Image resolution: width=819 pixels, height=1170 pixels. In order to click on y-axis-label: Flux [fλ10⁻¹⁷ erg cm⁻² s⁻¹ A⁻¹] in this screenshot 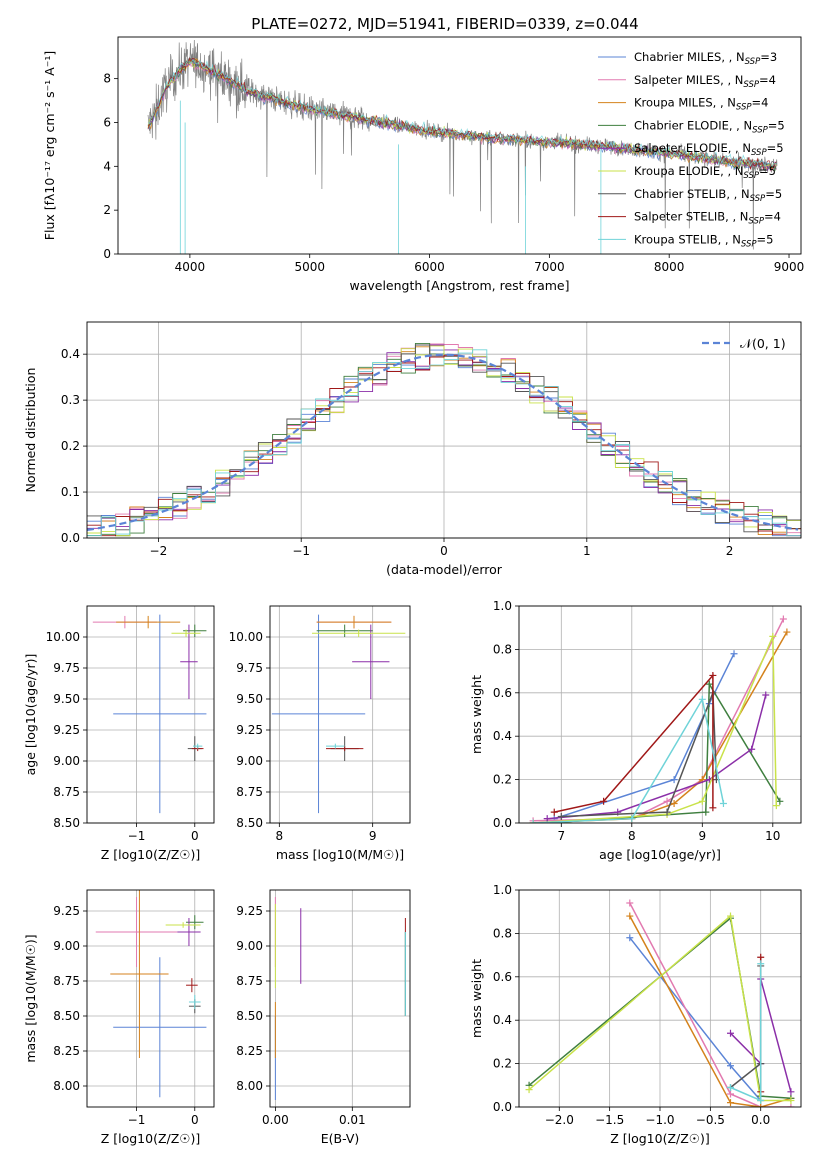, I will do `click(49, 145)`.